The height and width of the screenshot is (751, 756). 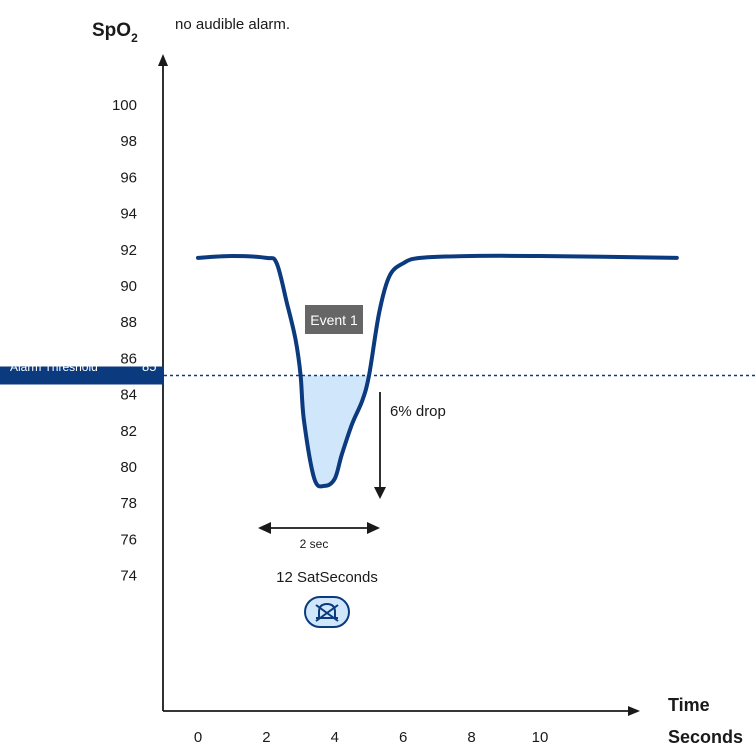 I want to click on duration-label: 2 sec, so click(x=314, y=544).